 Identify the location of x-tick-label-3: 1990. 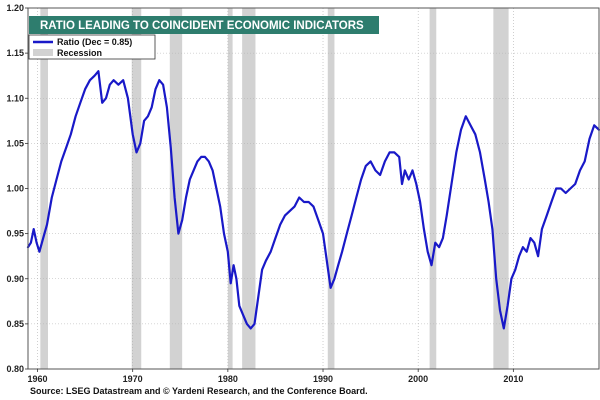
(323, 379).